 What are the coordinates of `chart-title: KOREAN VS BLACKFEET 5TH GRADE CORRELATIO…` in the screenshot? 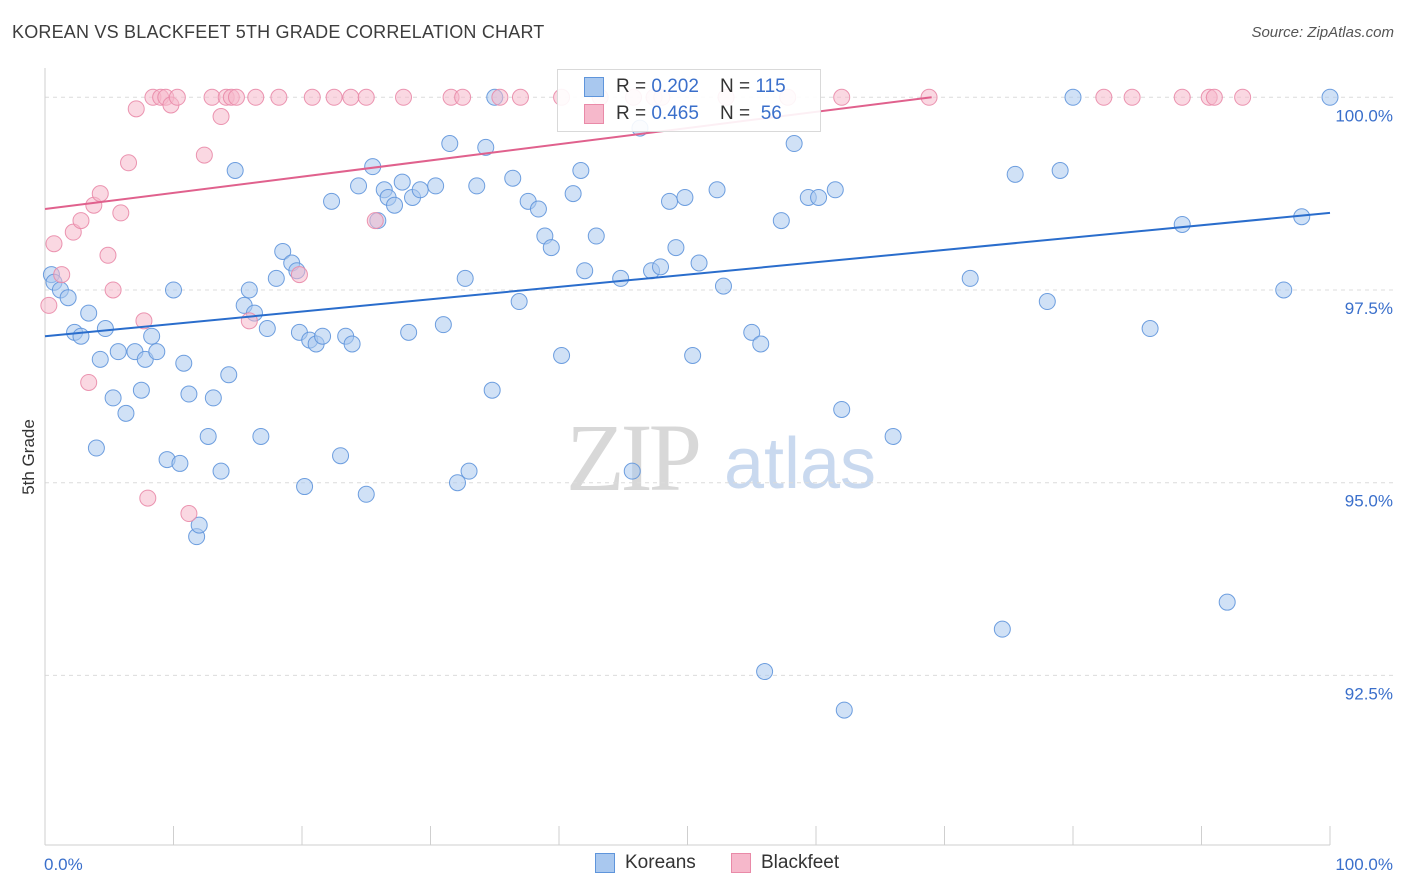 It's located at (278, 32).